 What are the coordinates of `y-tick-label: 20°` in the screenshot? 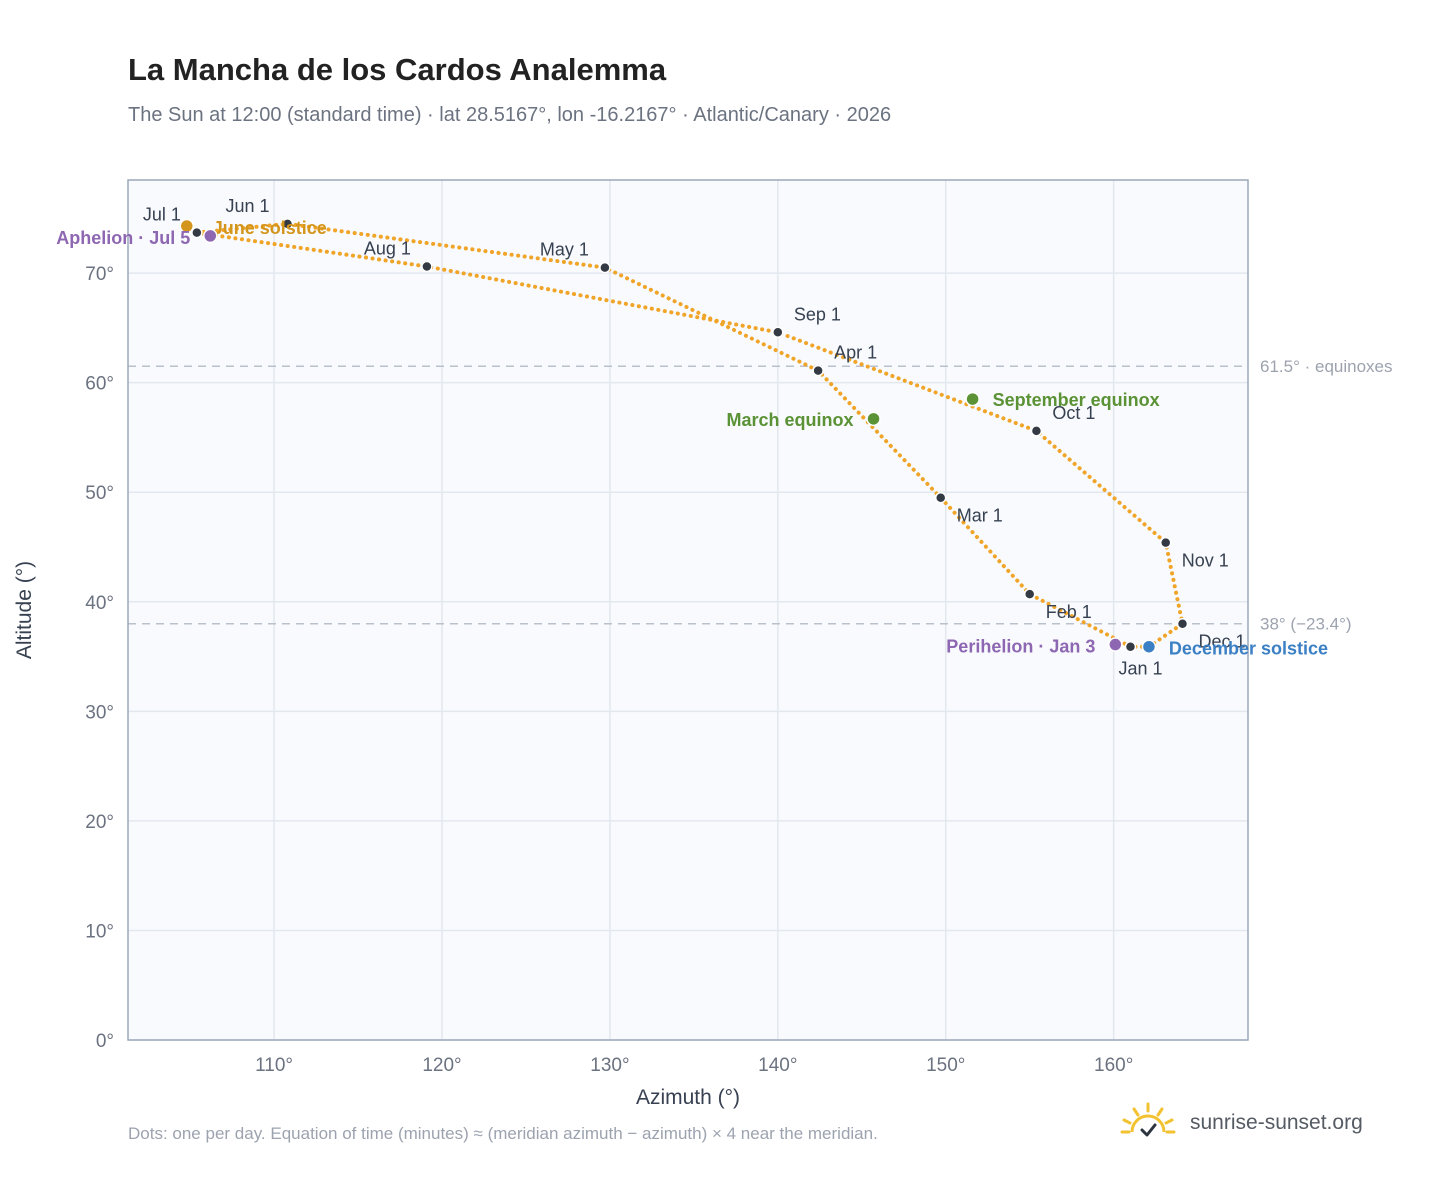 It's located at (99, 822).